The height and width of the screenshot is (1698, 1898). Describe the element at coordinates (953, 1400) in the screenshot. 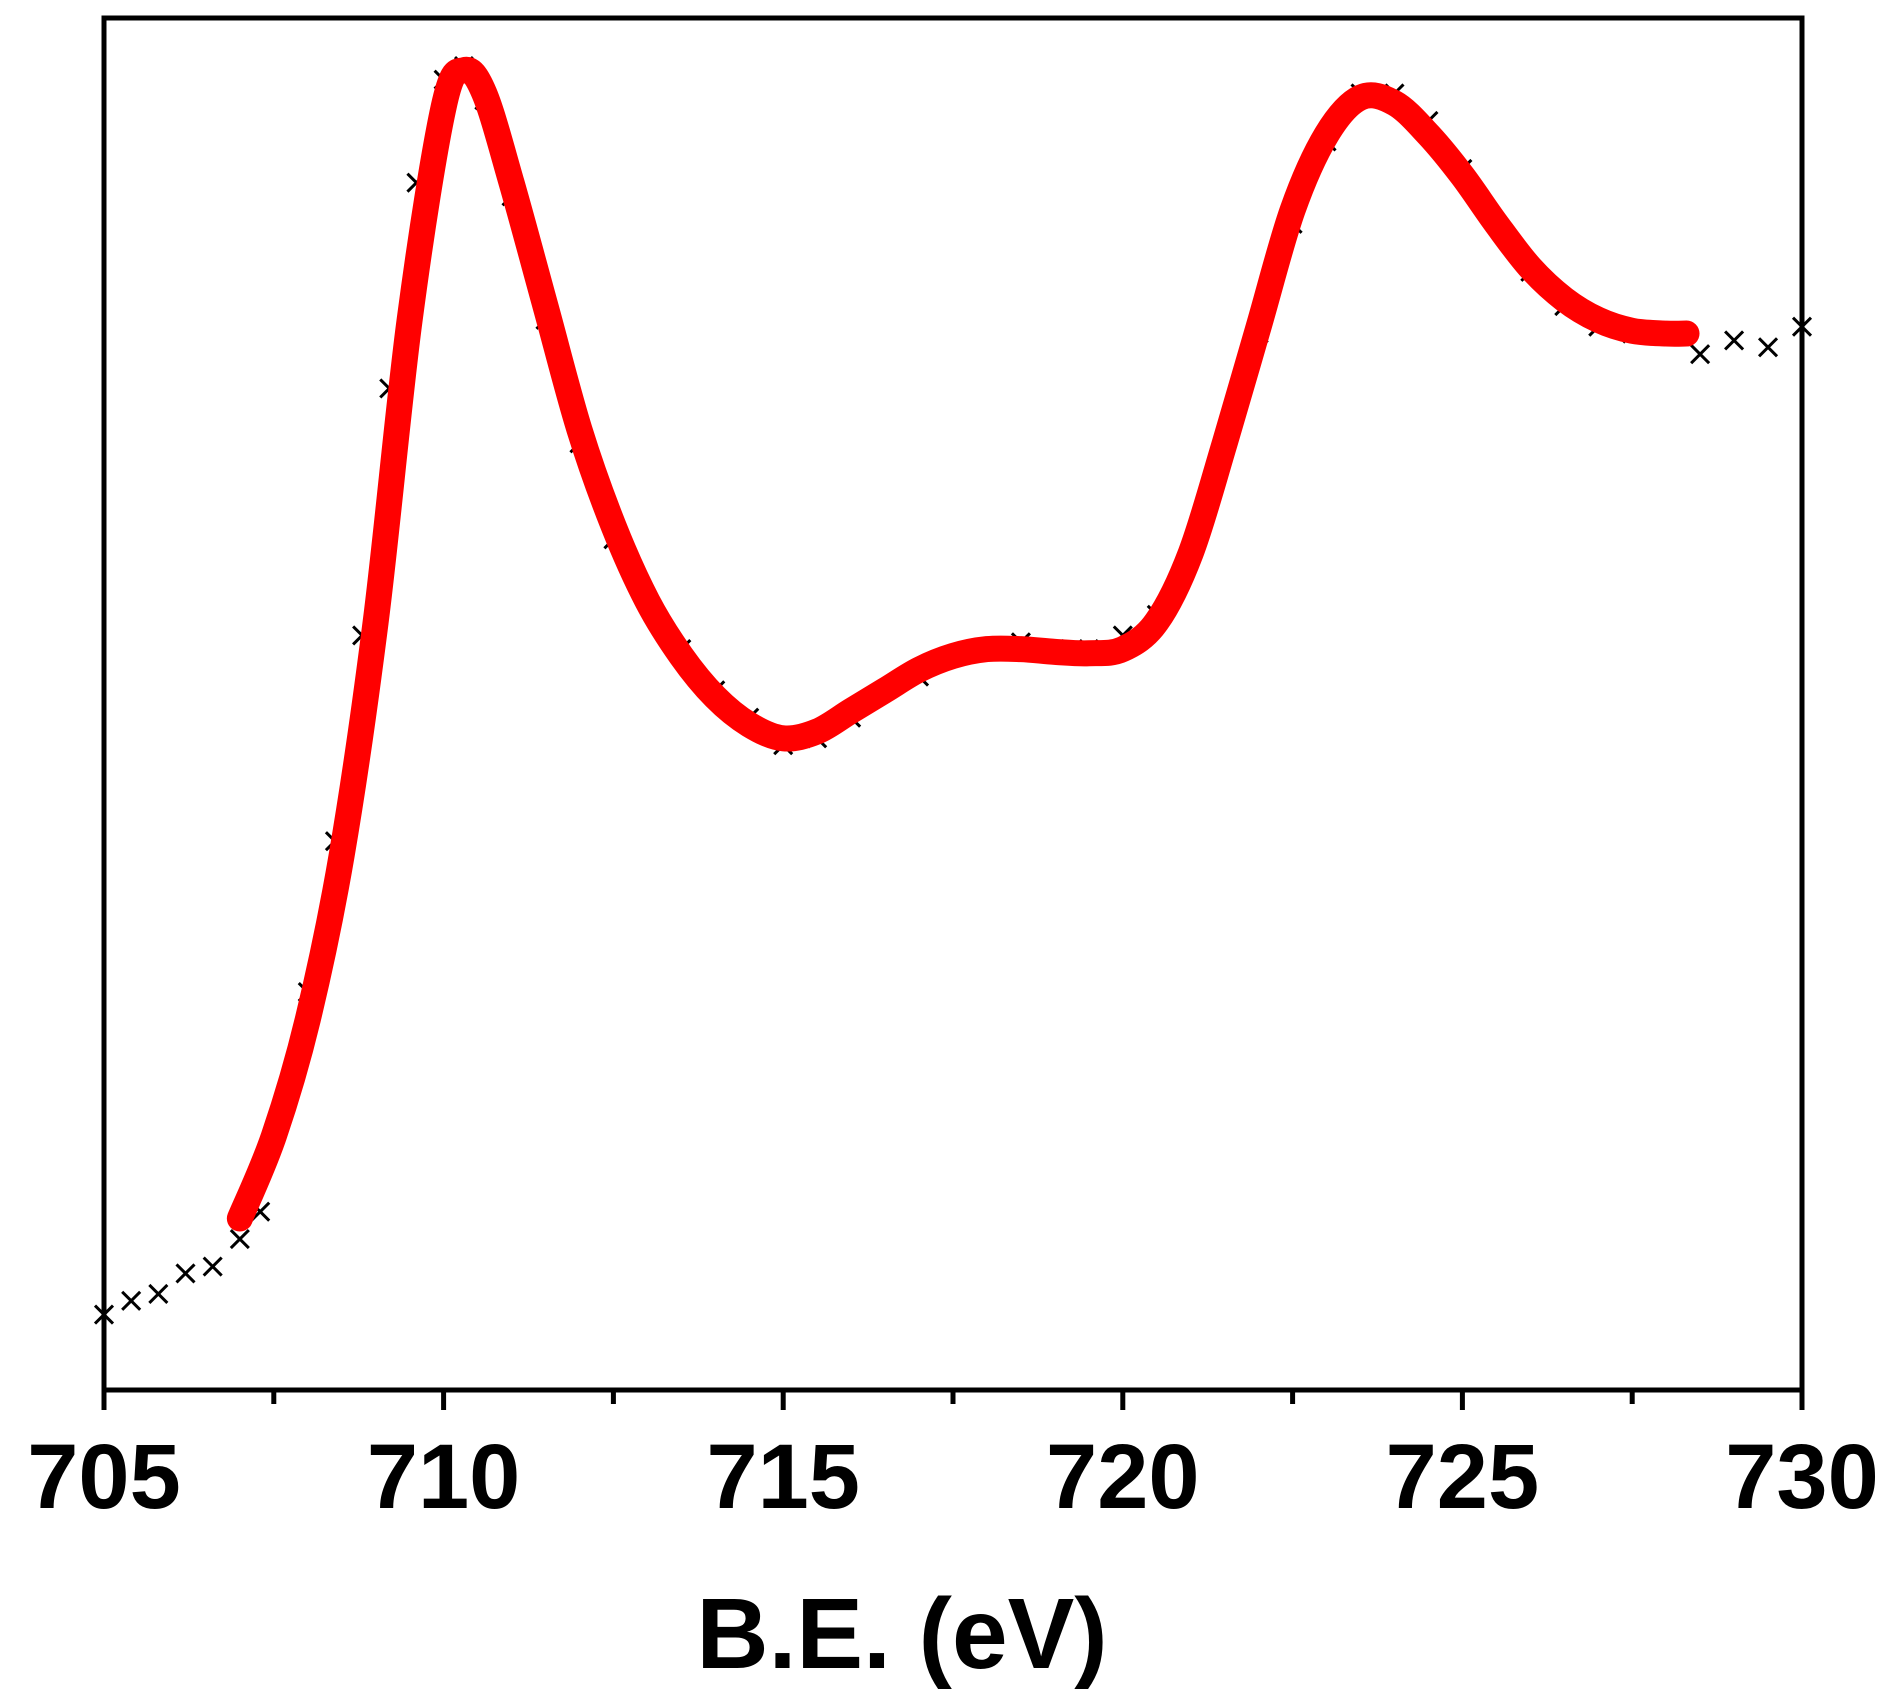

I see `x-axis-ticks` at that location.